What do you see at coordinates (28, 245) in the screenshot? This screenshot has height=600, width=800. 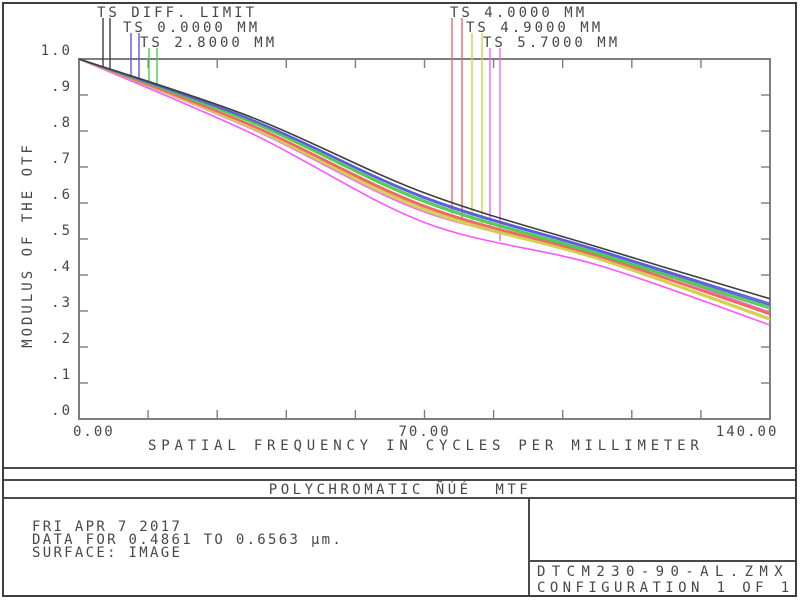 I see `y-axis-title: MODULUS OF THE OTF` at bounding box center [28, 245].